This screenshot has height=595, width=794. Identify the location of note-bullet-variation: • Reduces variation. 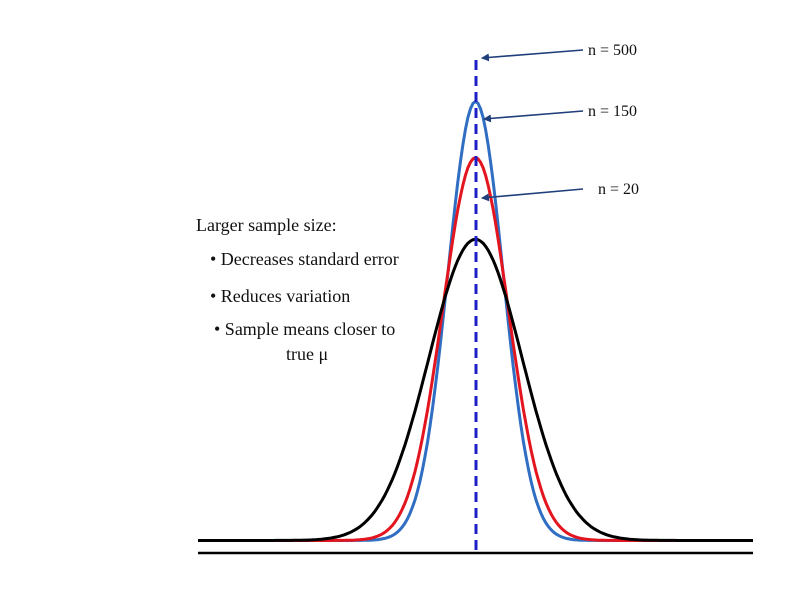
(280, 296).